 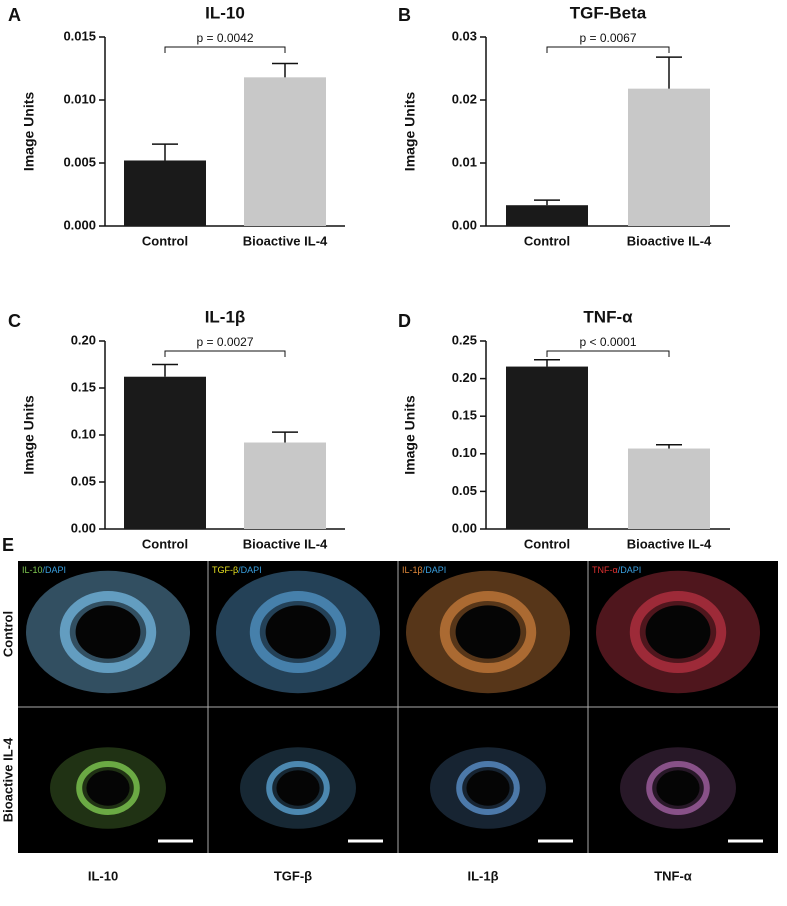 What do you see at coordinates (224, 38) in the screenshot?
I see `p-value: p = 0.0042` at bounding box center [224, 38].